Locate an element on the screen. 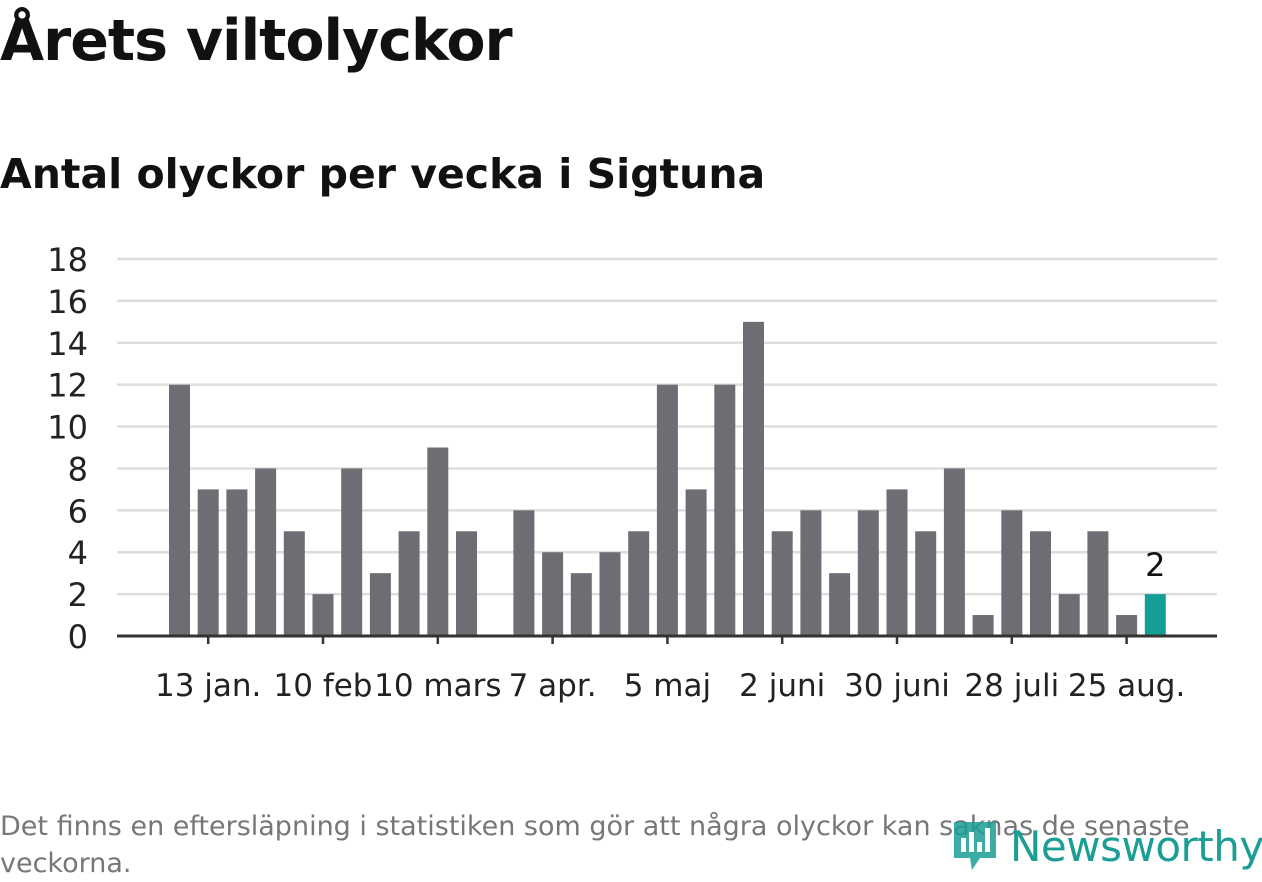 The height and width of the screenshot is (882, 1262). y-axis-ticks: 0 2 4 6 810 12 14 16 18 is located at coordinates (67, 448).